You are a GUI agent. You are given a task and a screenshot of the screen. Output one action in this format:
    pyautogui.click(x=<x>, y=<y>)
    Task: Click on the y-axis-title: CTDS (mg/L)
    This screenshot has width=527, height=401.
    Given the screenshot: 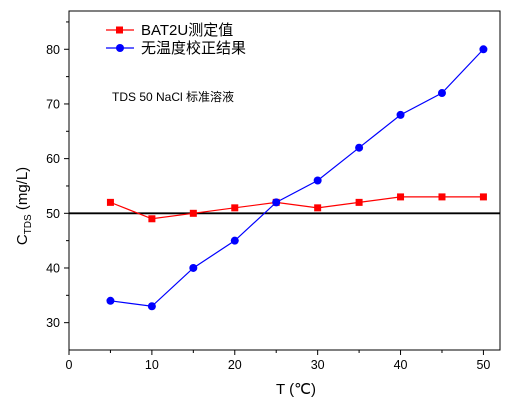 What is the action you would take?
    pyautogui.click(x=24, y=206)
    